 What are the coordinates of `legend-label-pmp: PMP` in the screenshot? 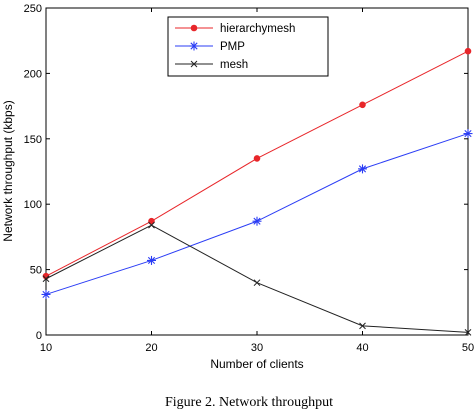 It's located at (232, 47).